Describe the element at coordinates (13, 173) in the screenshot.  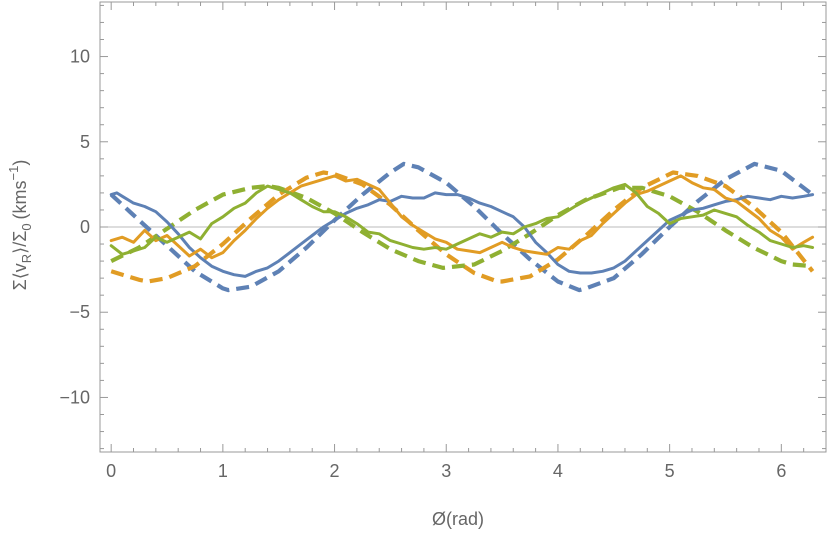
I see `y-label-sup: −1` at that location.